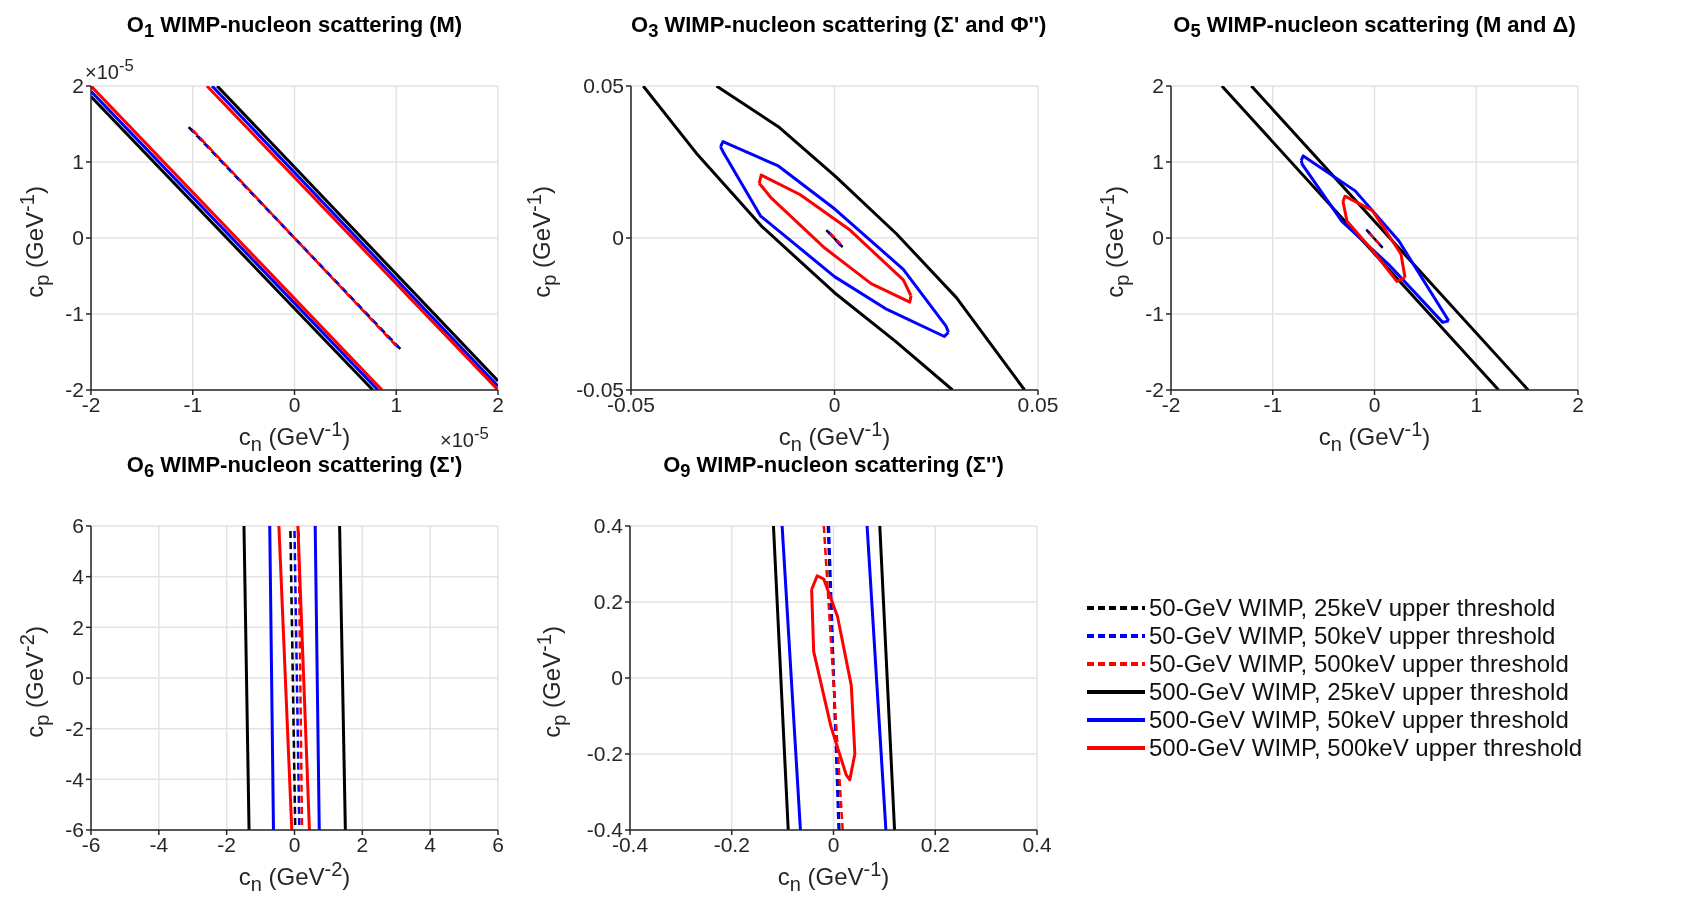 The image size is (1702, 906). What do you see at coordinates (78, 577) in the screenshot?
I see `y-tick-label: 4` at bounding box center [78, 577].